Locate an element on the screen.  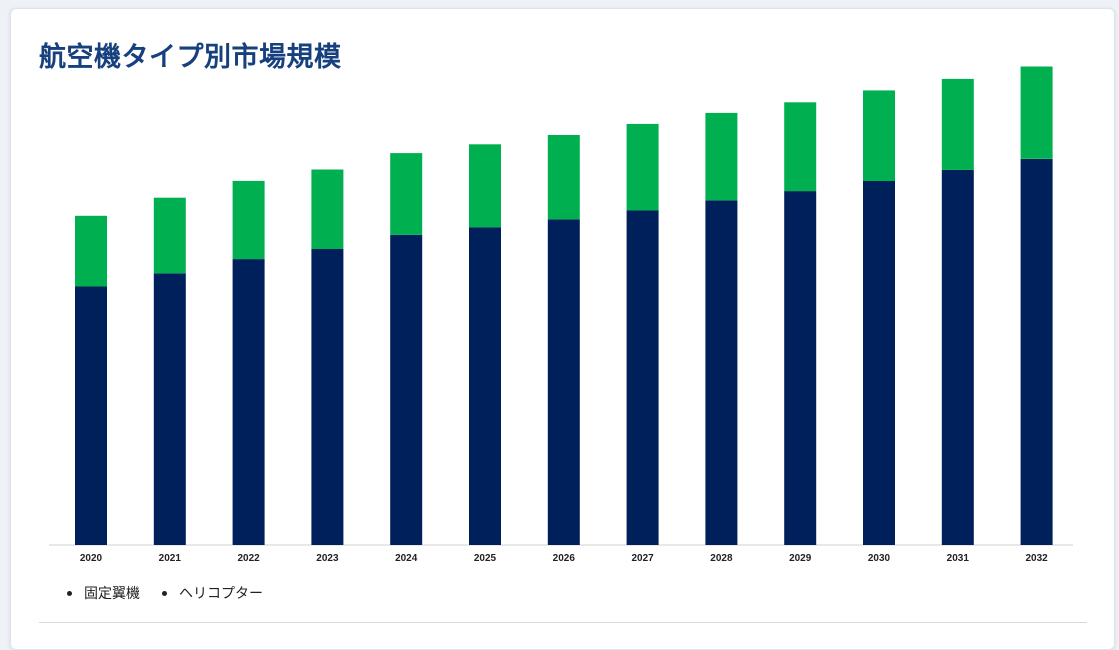
bar-fixed-wing-2027 is located at coordinates (642, 377).